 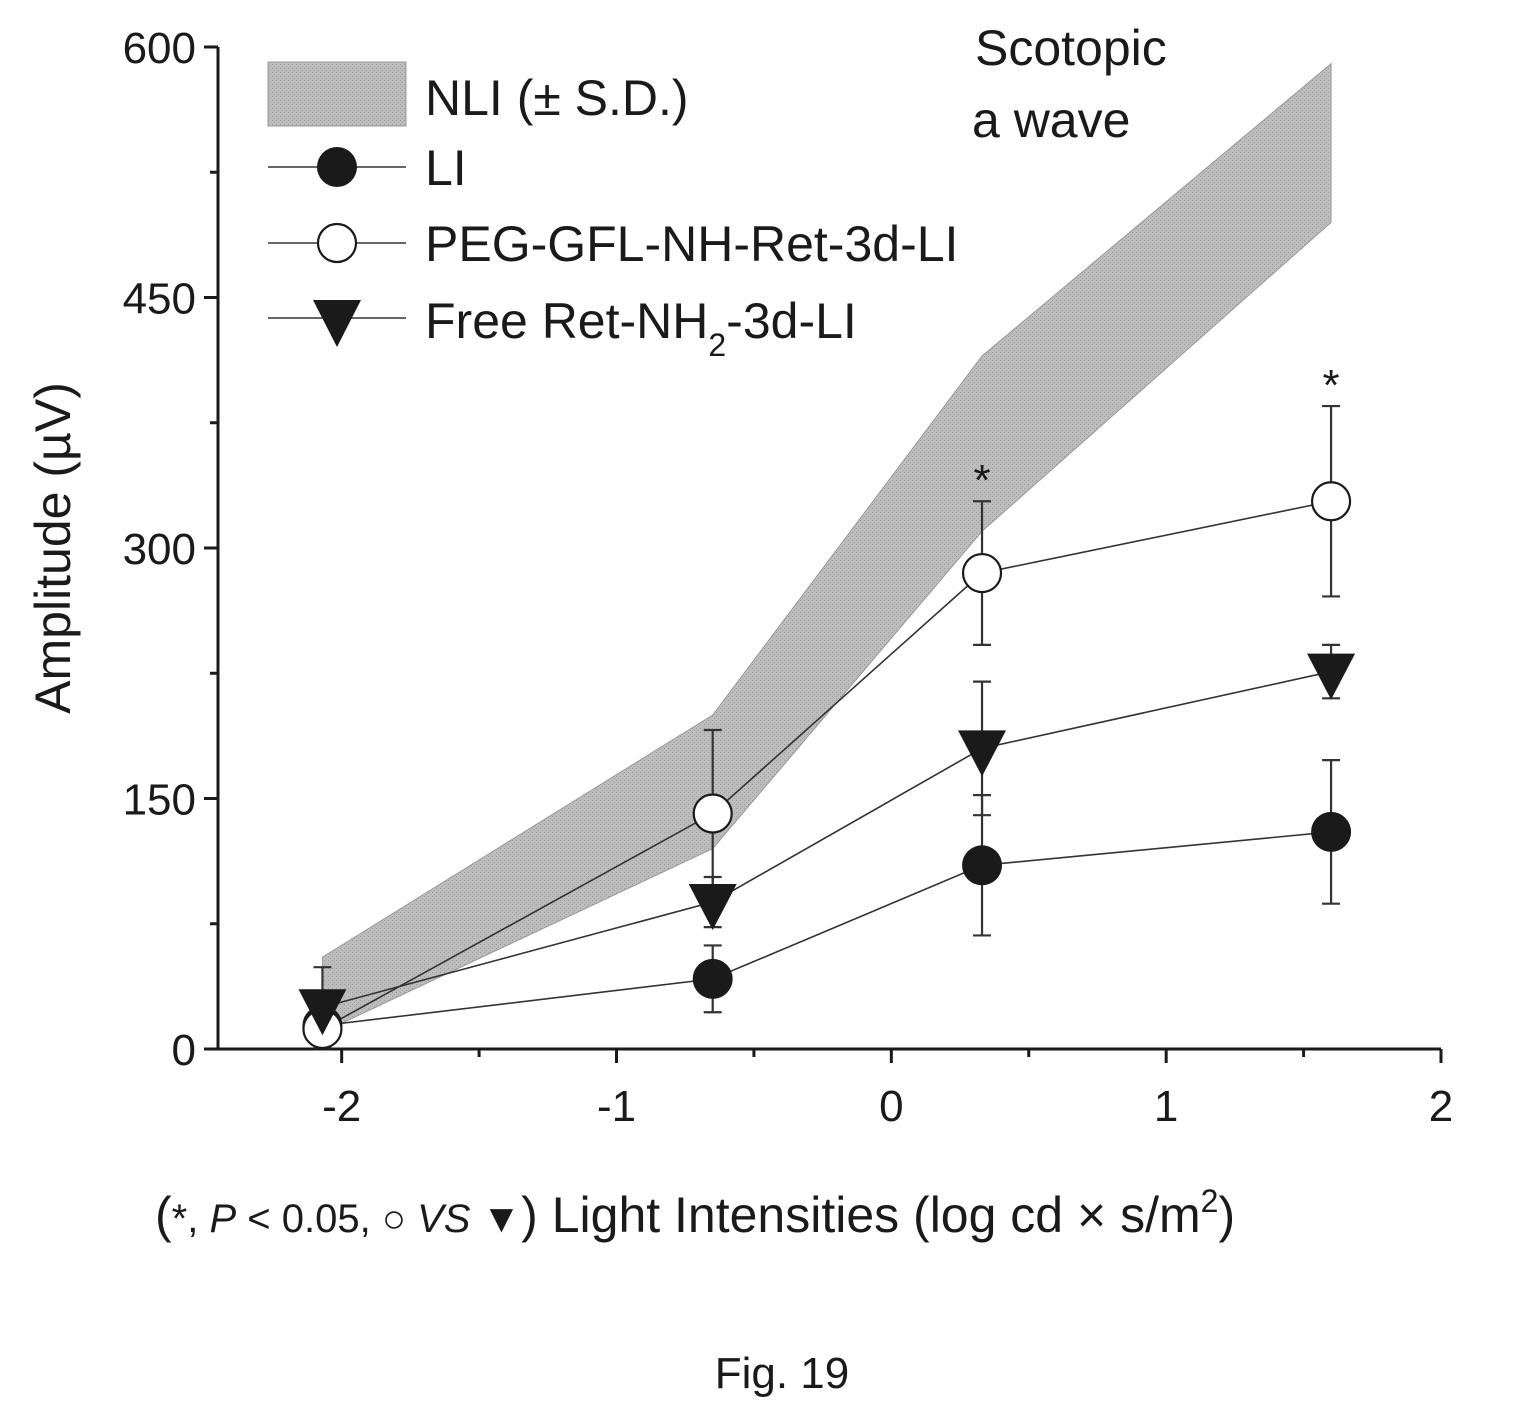 What do you see at coordinates (53, 429) in the screenshot?
I see `y-axis-label-unit: µV` at bounding box center [53, 429].